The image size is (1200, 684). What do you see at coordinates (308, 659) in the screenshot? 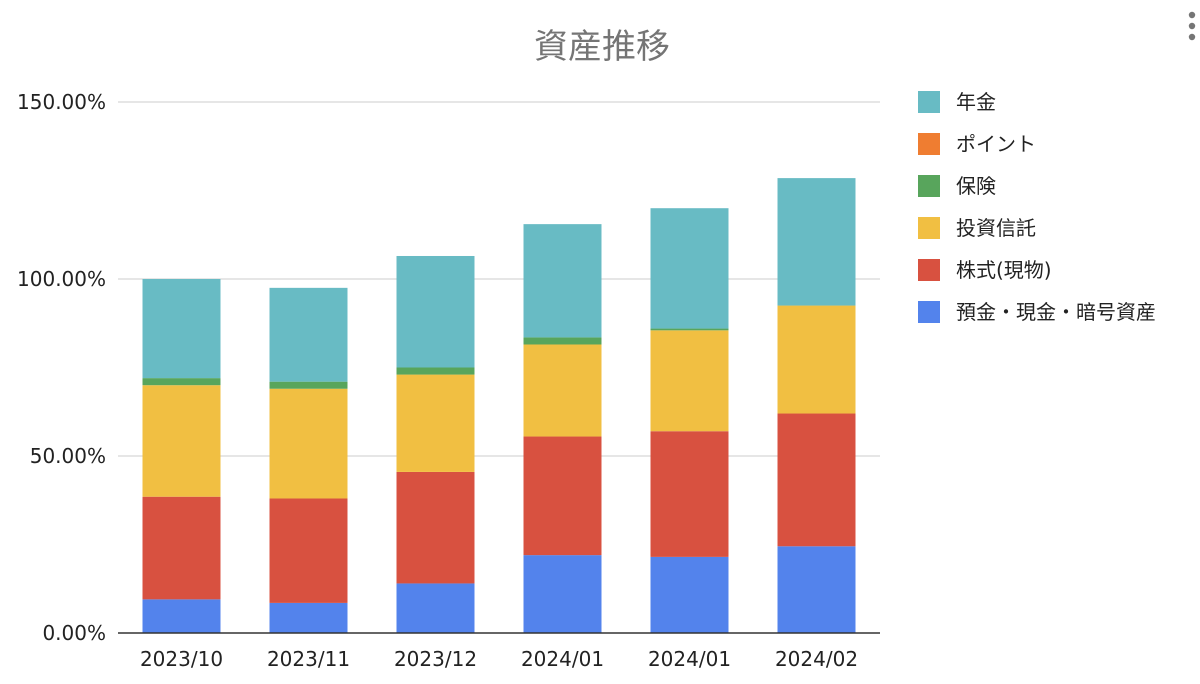
I see `x-tick-label: 2023/11` at bounding box center [308, 659].